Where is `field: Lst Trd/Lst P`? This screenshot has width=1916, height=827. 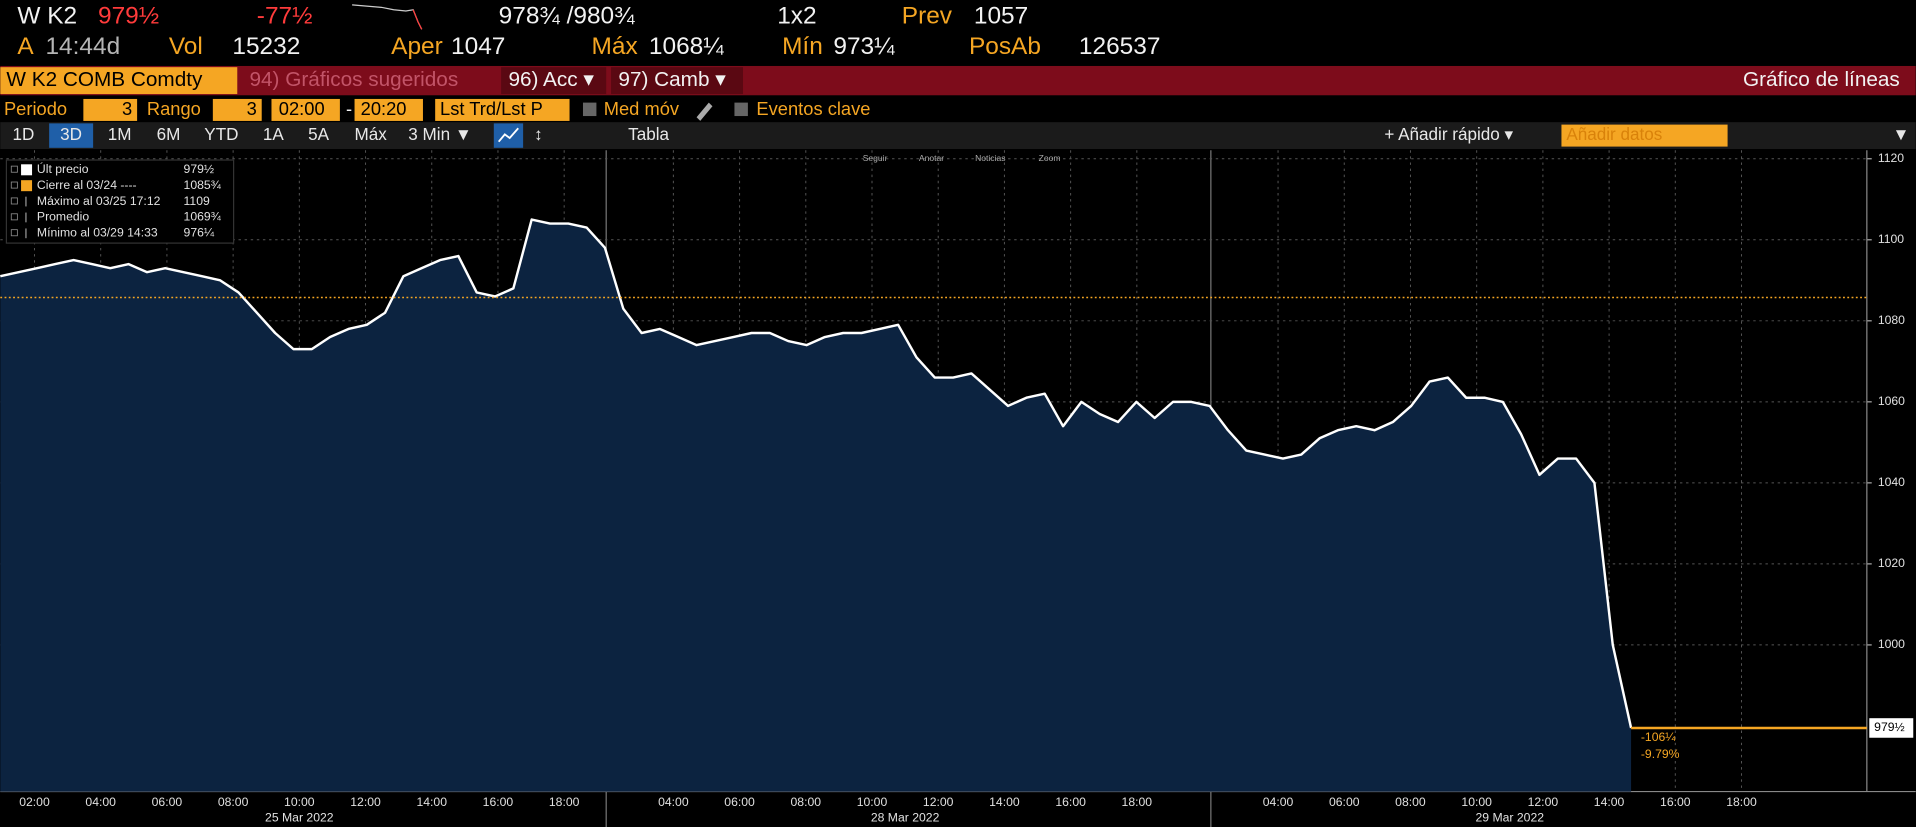
field: Lst Trd/Lst P is located at coordinates (491, 108).